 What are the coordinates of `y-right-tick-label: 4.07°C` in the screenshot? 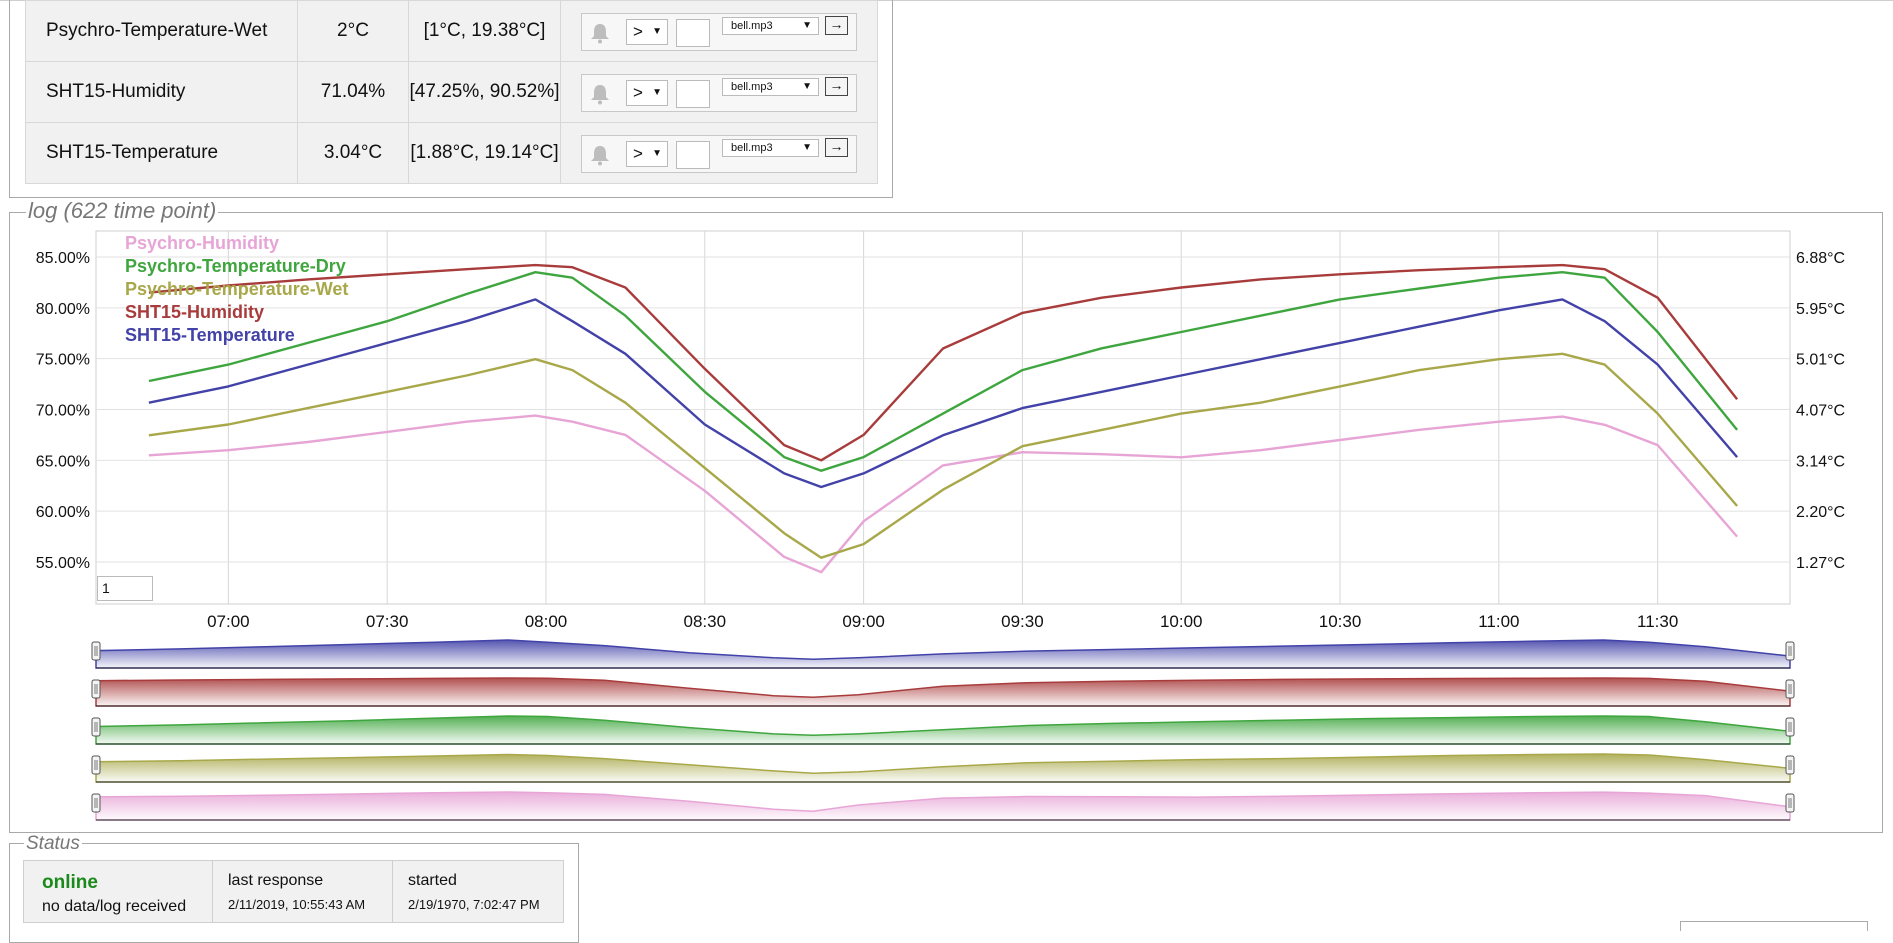 It's located at (1820, 411).